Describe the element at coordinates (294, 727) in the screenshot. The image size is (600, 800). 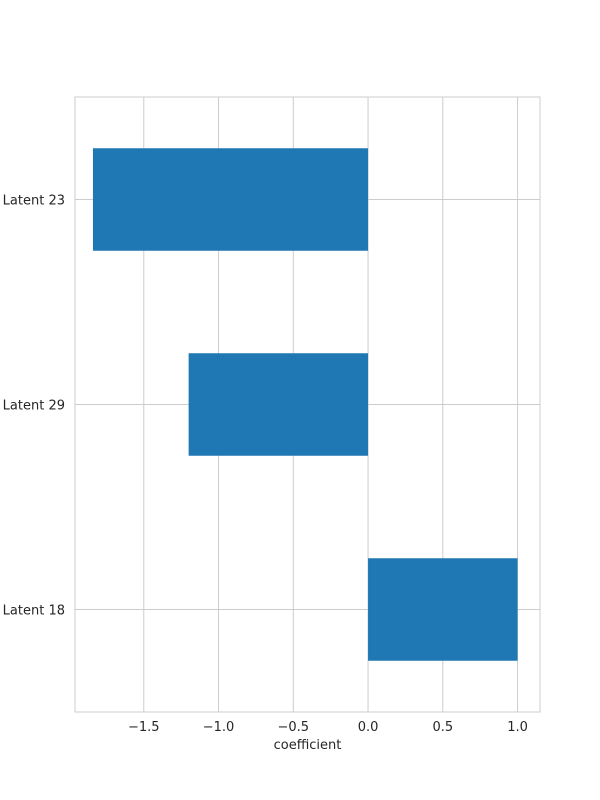
I see `x-tick-label: −0.5` at that location.